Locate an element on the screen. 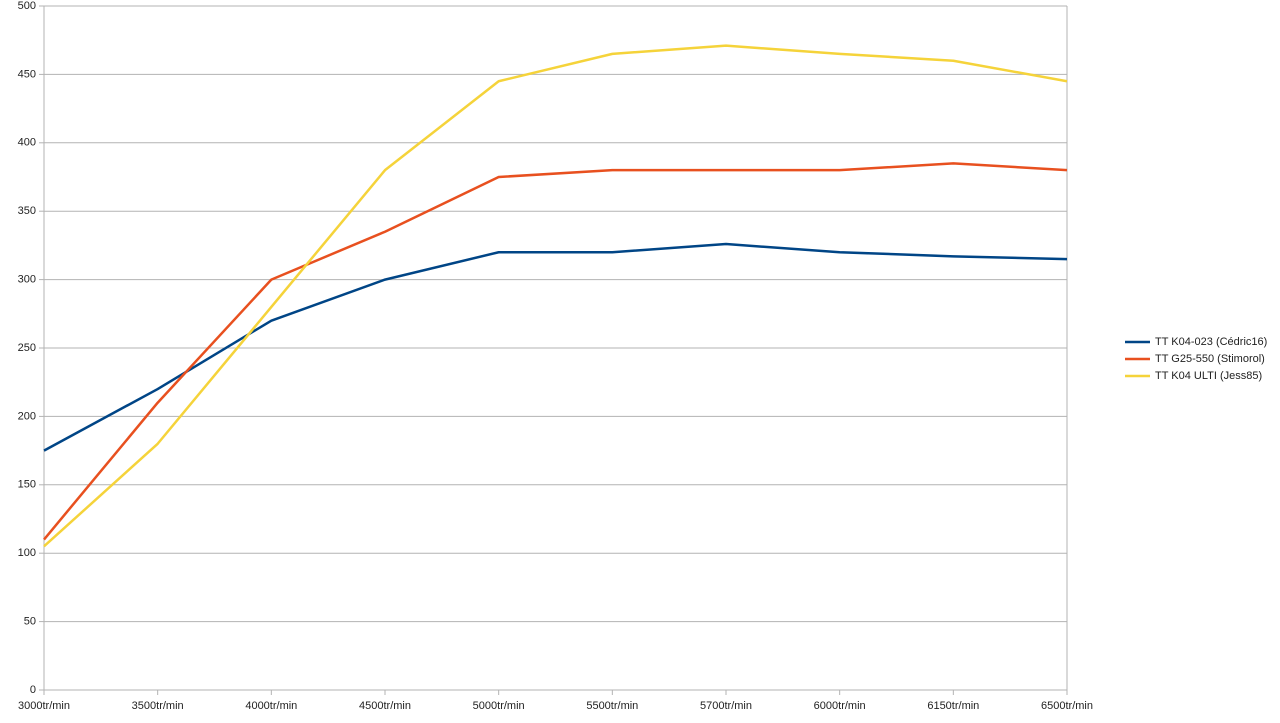 The width and height of the screenshot is (1280, 723). legend-label: TT G25-550 (Stimorol) is located at coordinates (1210, 359).